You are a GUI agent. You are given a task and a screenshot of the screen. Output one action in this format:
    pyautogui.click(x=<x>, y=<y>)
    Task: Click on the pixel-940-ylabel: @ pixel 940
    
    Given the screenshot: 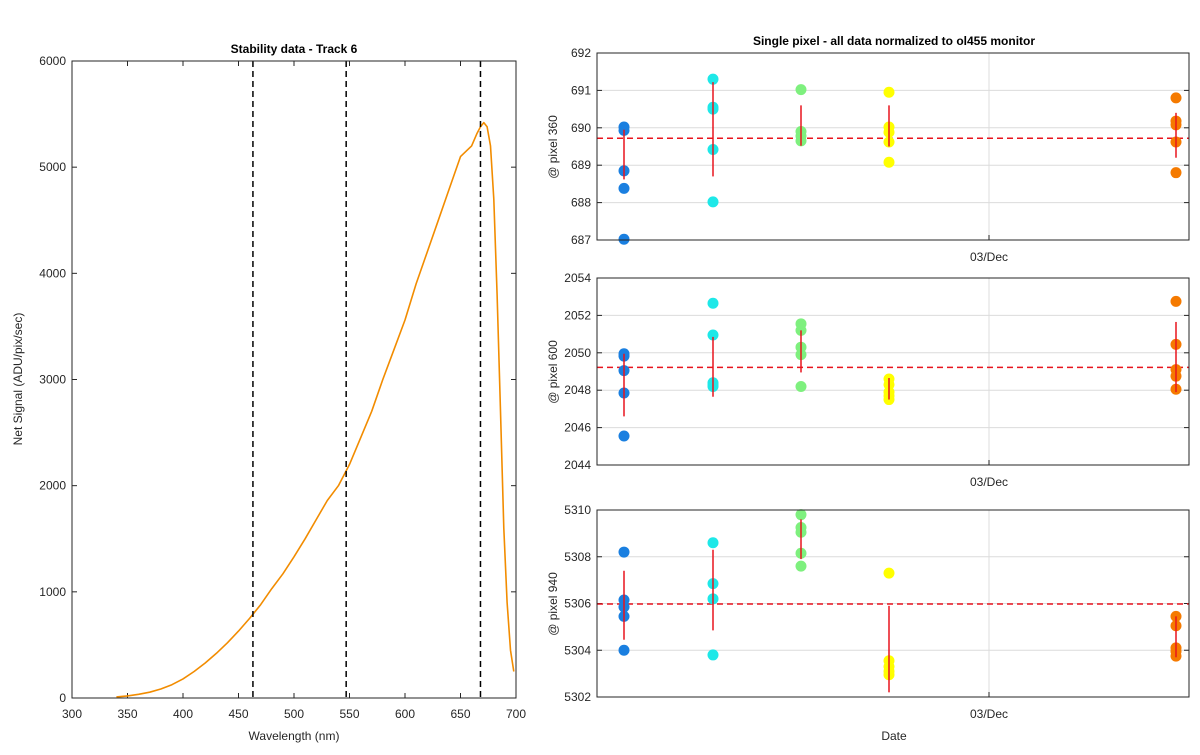 What is the action you would take?
    pyautogui.click(x=553, y=604)
    